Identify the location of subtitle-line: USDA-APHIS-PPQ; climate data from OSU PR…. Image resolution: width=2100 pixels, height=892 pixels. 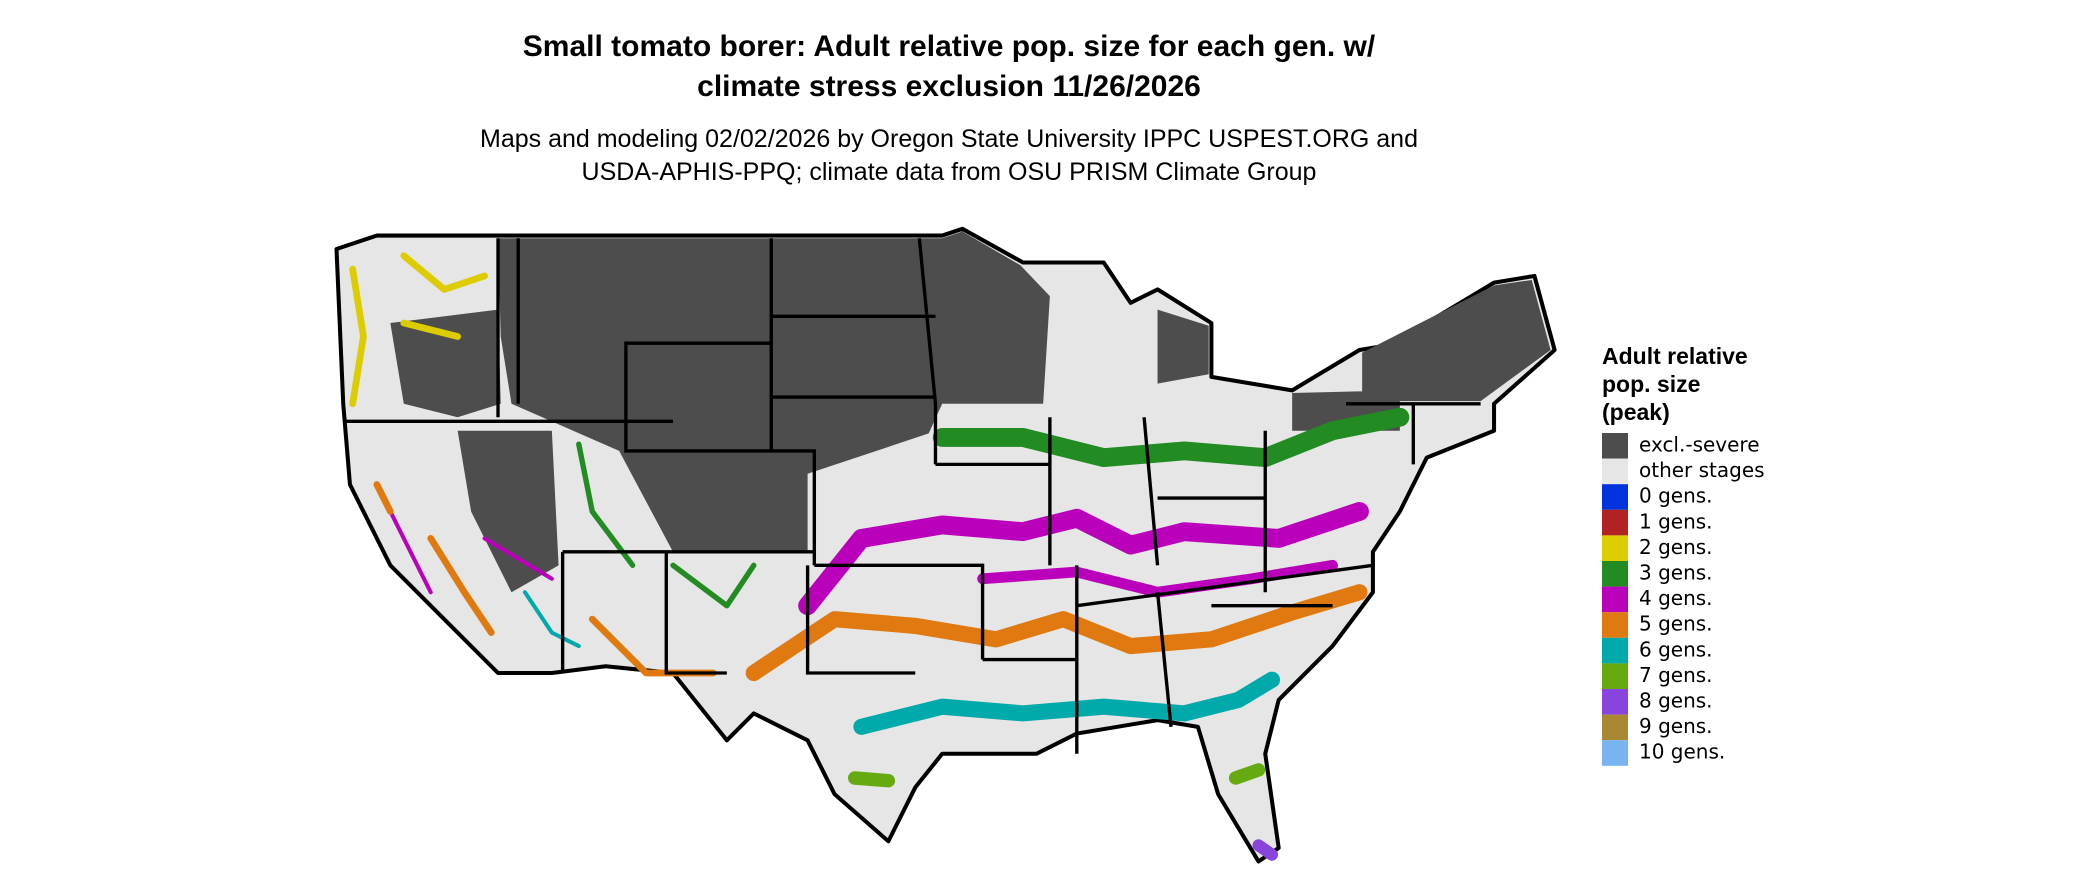
(949, 172).